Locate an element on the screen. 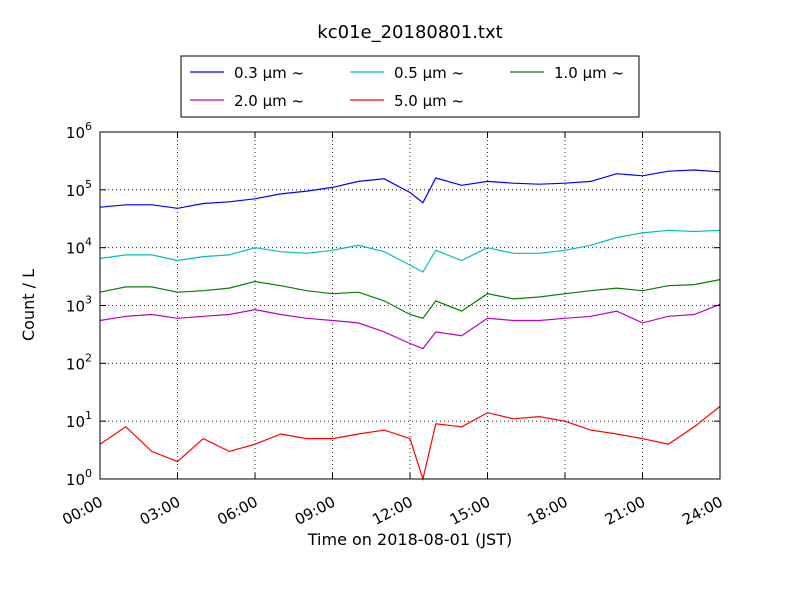 This screenshot has width=800, height=600. x-tick-label: 24:00 is located at coordinates (702, 511).